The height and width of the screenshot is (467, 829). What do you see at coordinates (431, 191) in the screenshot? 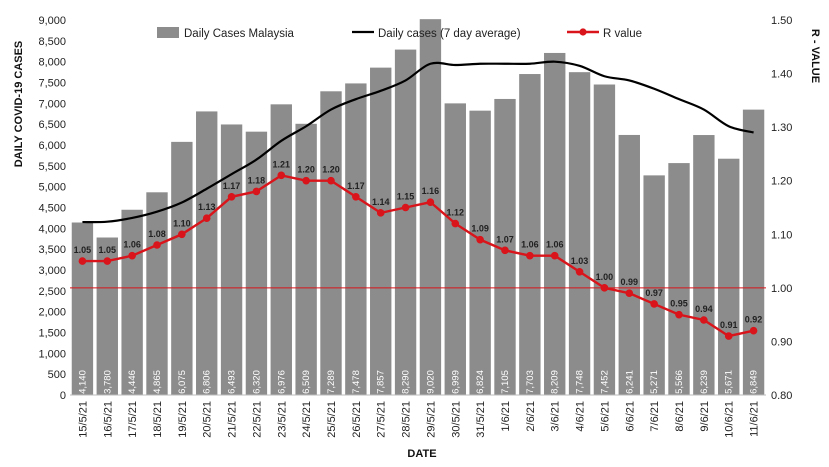
I see `r-value-label: 1.16` at bounding box center [431, 191].